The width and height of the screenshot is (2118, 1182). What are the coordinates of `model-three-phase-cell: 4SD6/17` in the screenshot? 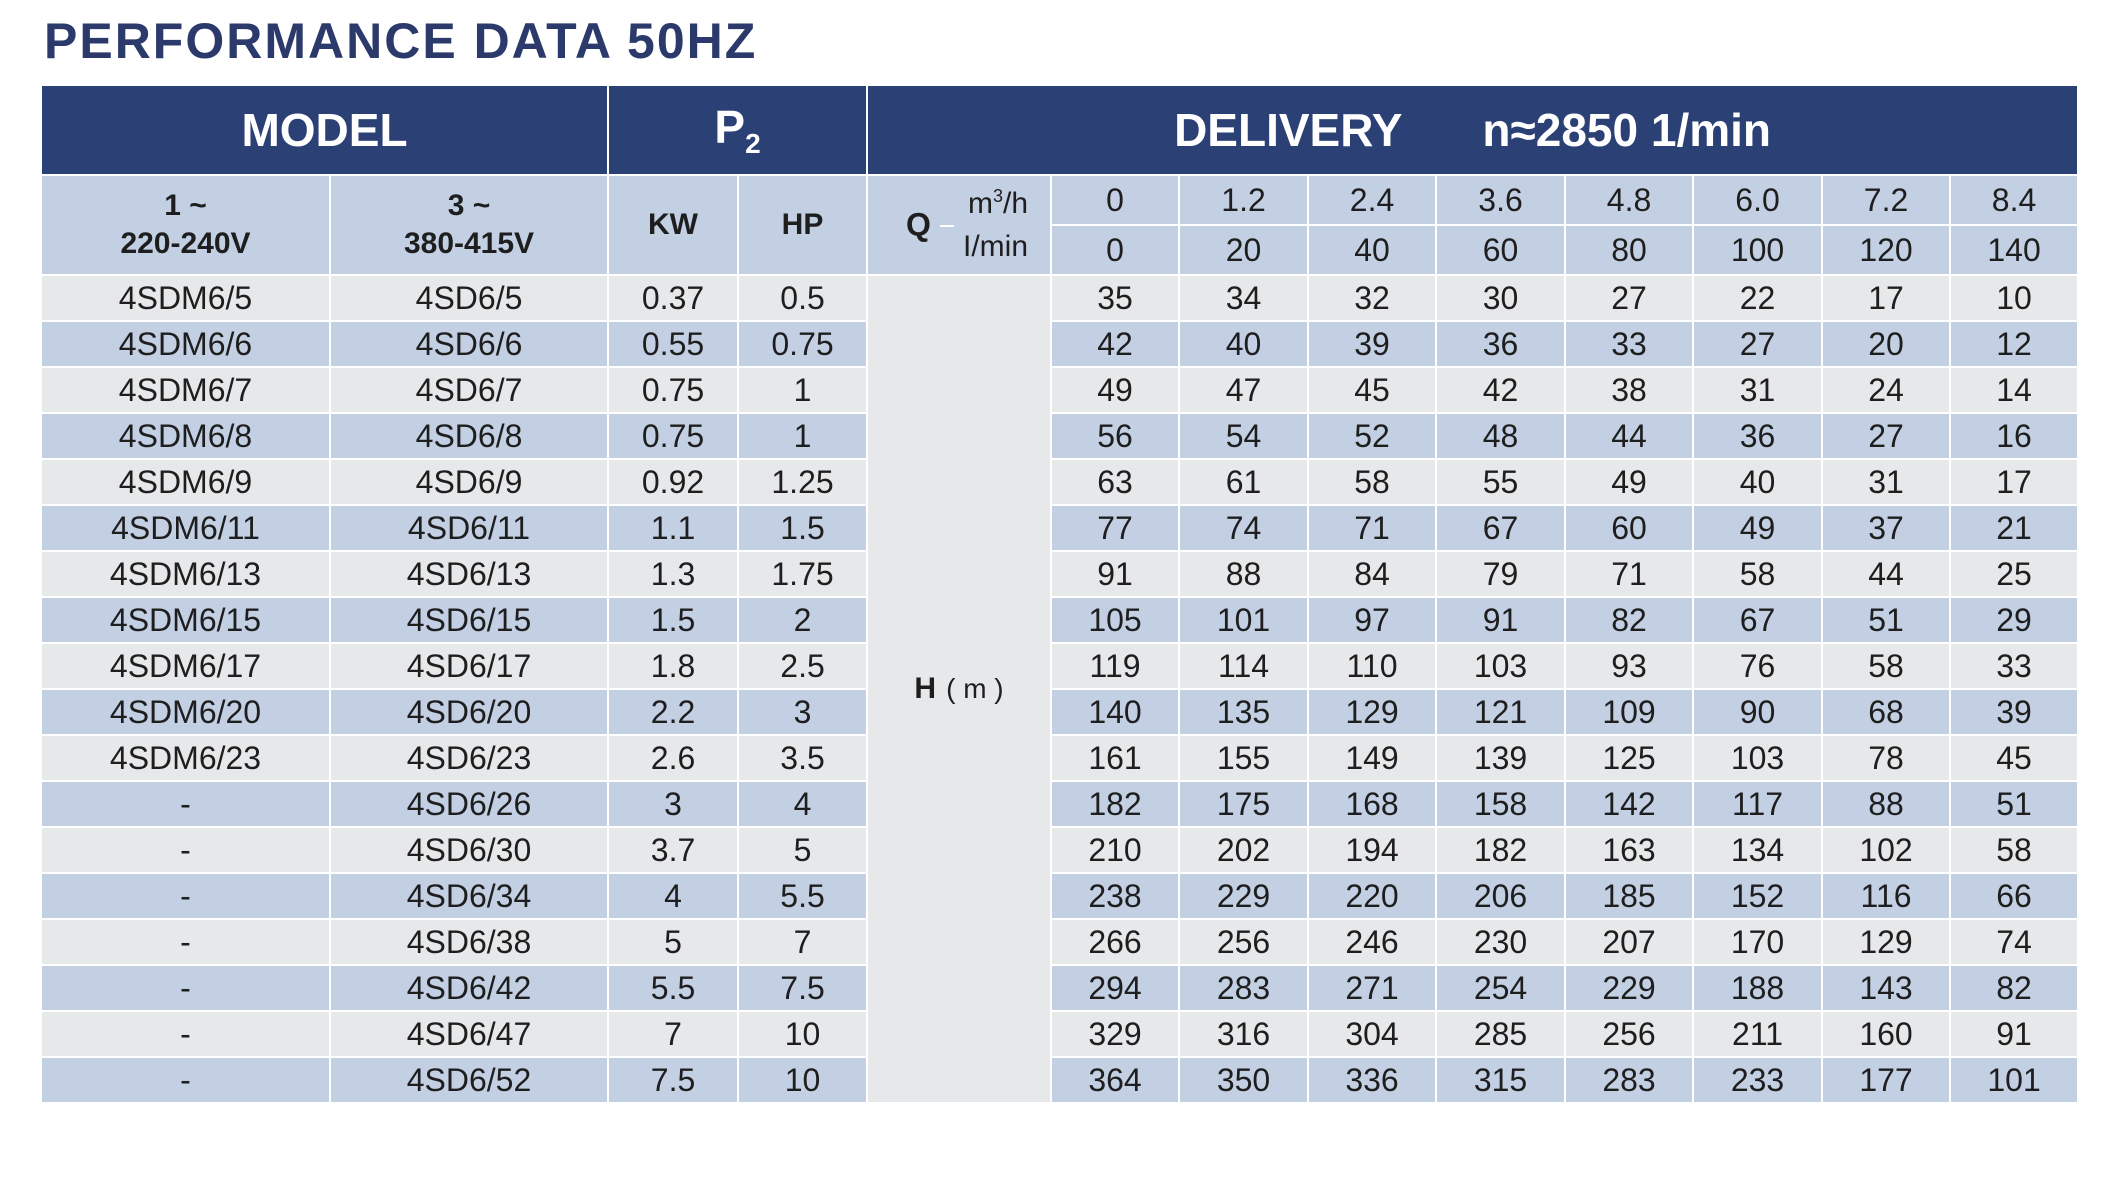 It's located at (469, 666).